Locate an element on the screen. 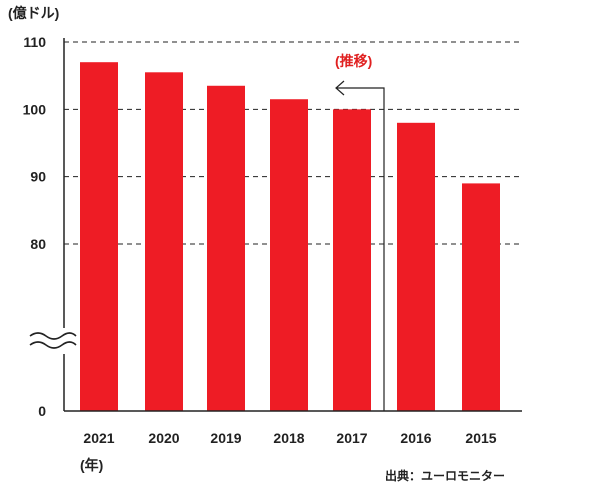 This screenshot has height=487, width=598. x-unit-label: (年) is located at coordinates (91, 465).